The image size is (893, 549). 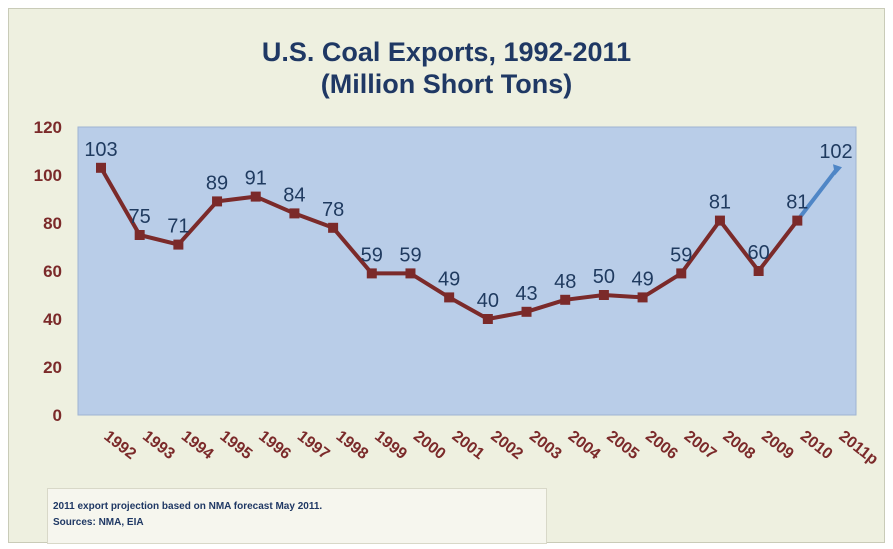 I want to click on x-tick-label: 1992, so click(x=120, y=445).